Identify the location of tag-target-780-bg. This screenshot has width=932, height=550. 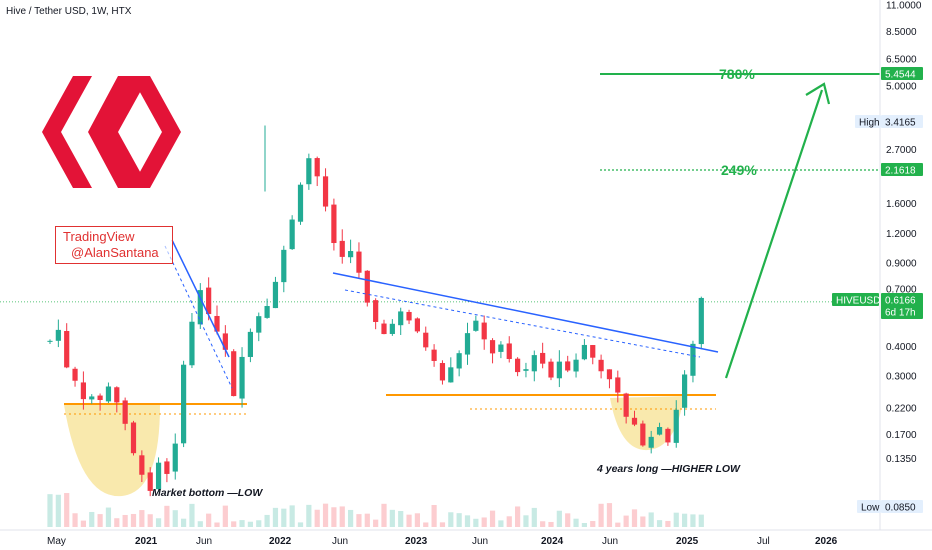
(902, 73).